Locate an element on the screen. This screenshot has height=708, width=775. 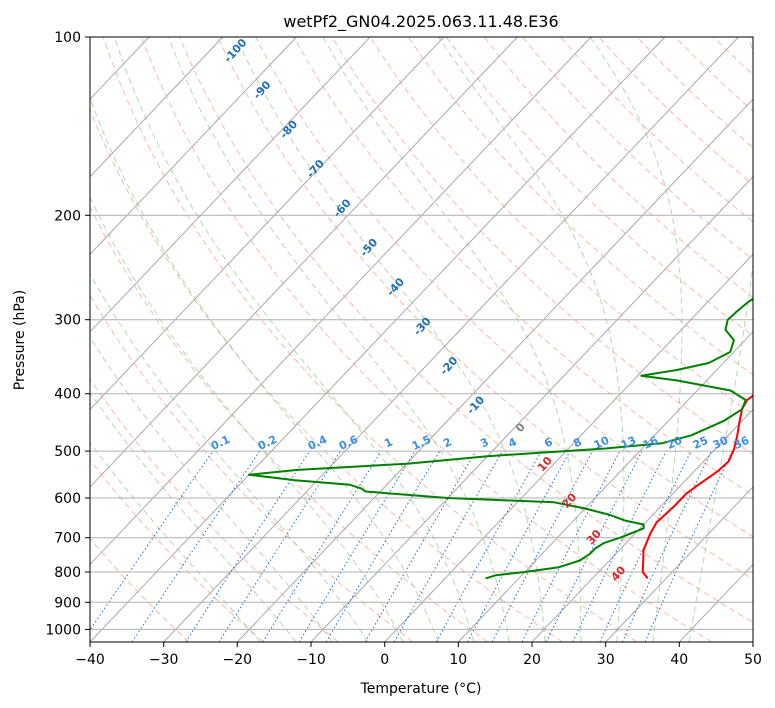
y-tick-label: 500 is located at coordinates (67, 452).